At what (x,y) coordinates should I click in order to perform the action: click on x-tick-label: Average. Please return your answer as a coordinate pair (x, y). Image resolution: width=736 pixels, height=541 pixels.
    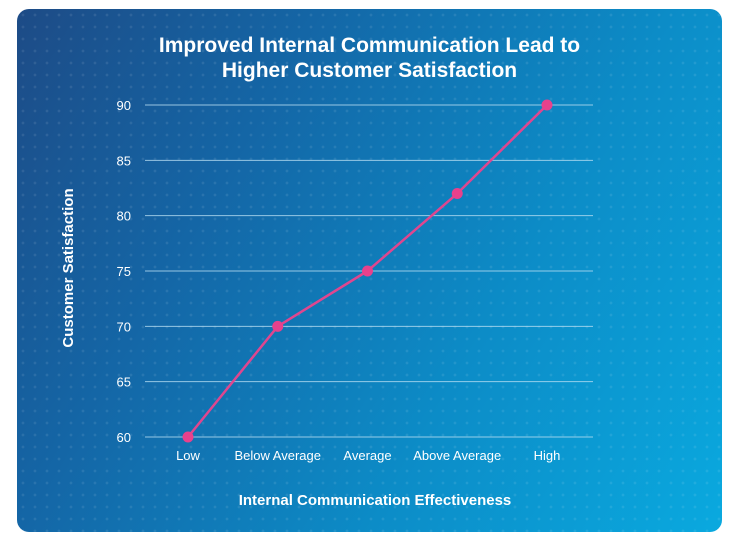
    Looking at the image, I should click on (367, 455).